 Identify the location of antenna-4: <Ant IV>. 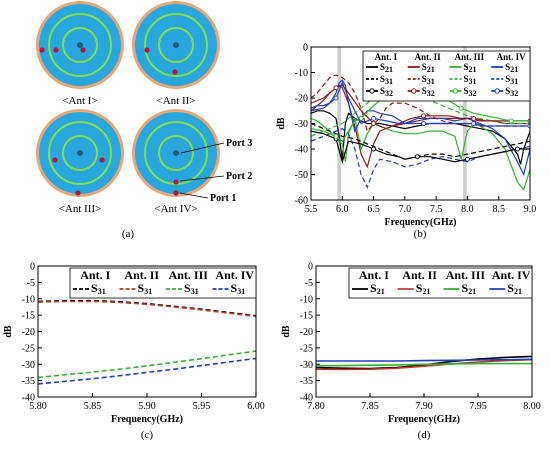
(176, 162).